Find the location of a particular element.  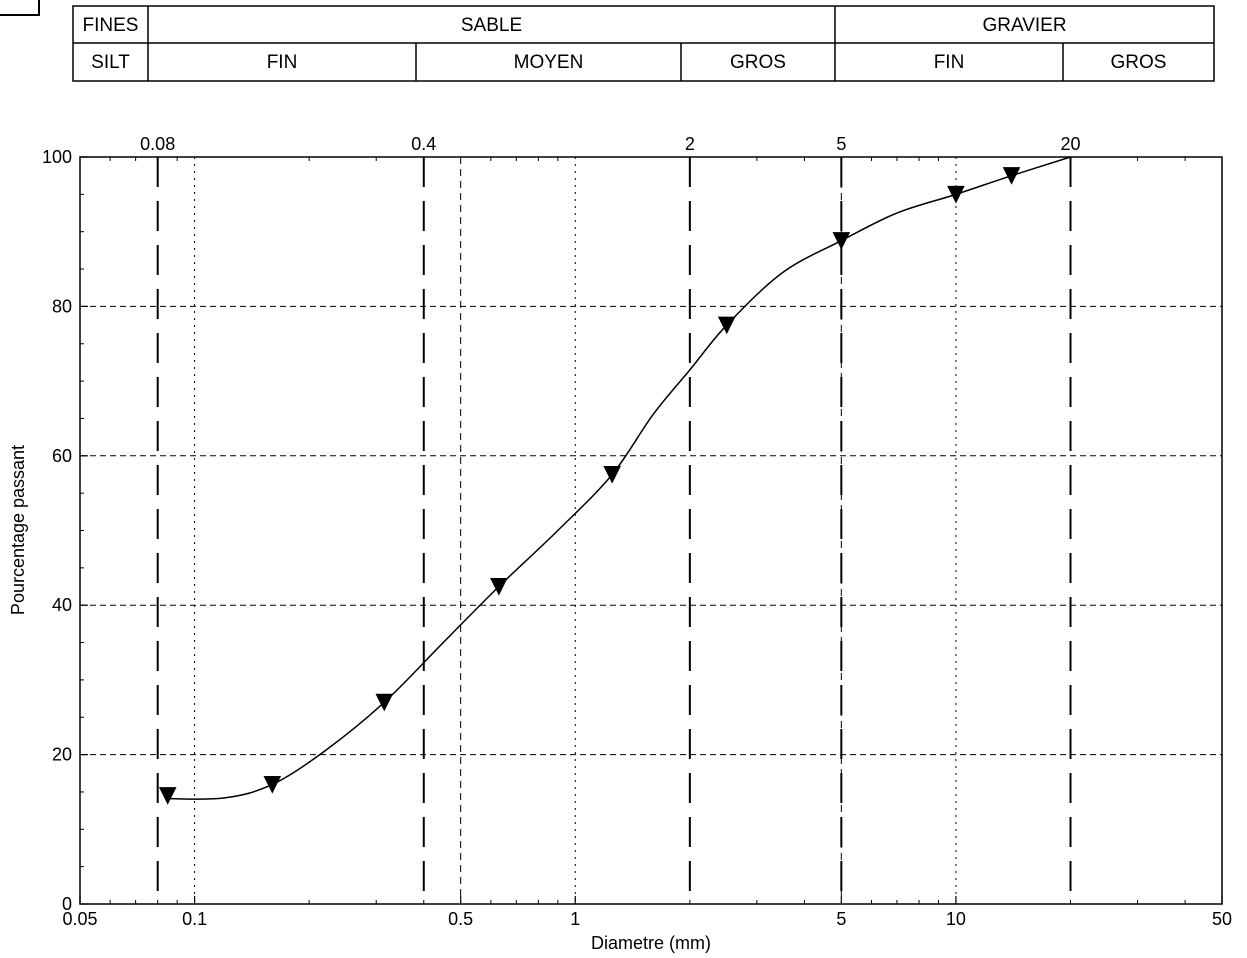

sable-header: SABLE is located at coordinates (491, 25).